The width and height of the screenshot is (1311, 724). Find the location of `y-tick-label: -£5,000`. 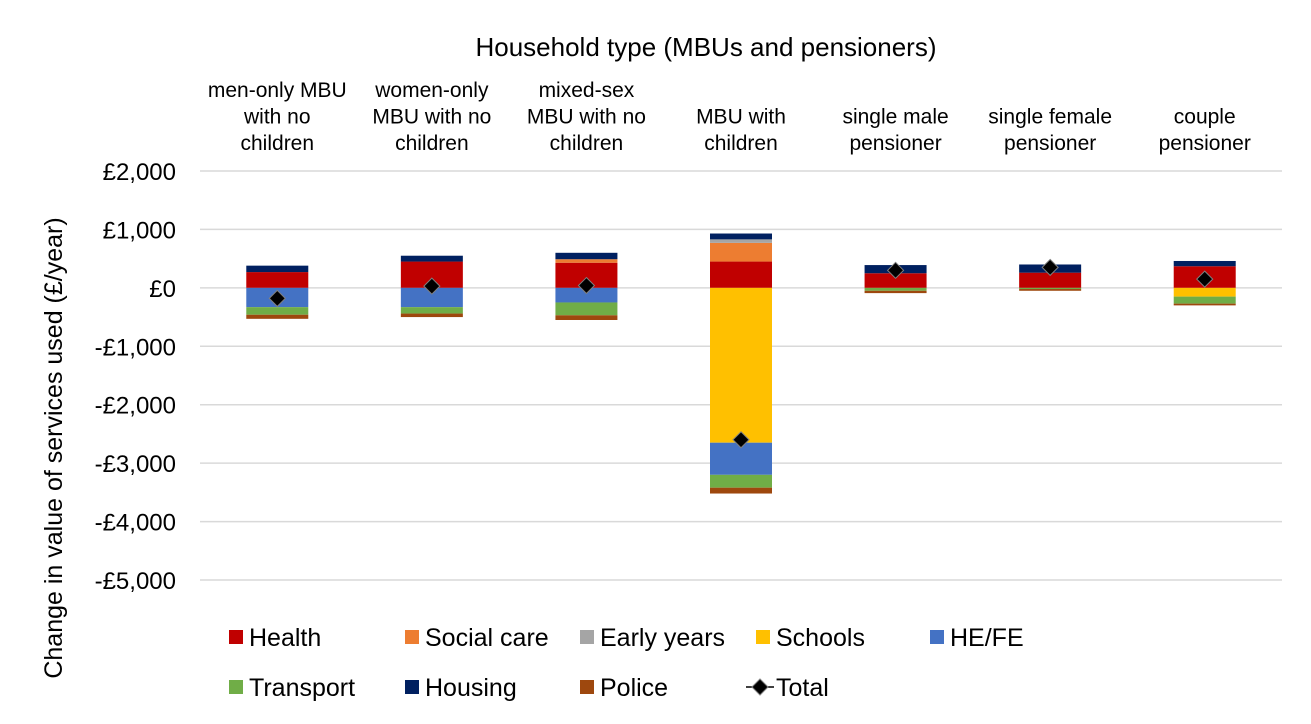

y-tick-label: -£5,000 is located at coordinates (135, 581).